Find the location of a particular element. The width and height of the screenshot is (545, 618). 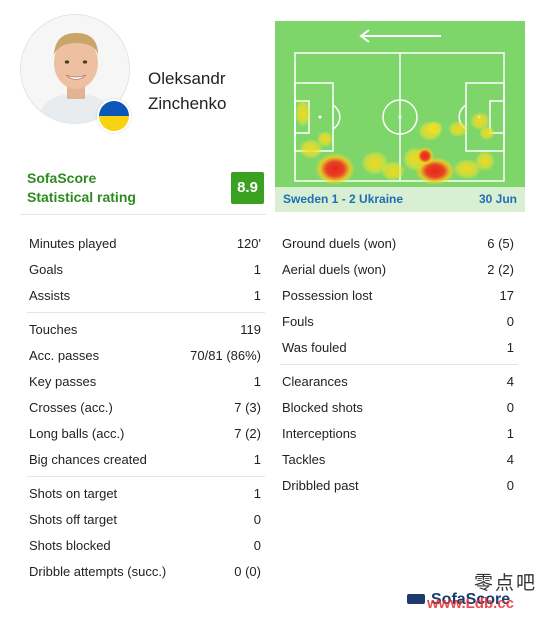

player-avatar is located at coordinates (75, 69).